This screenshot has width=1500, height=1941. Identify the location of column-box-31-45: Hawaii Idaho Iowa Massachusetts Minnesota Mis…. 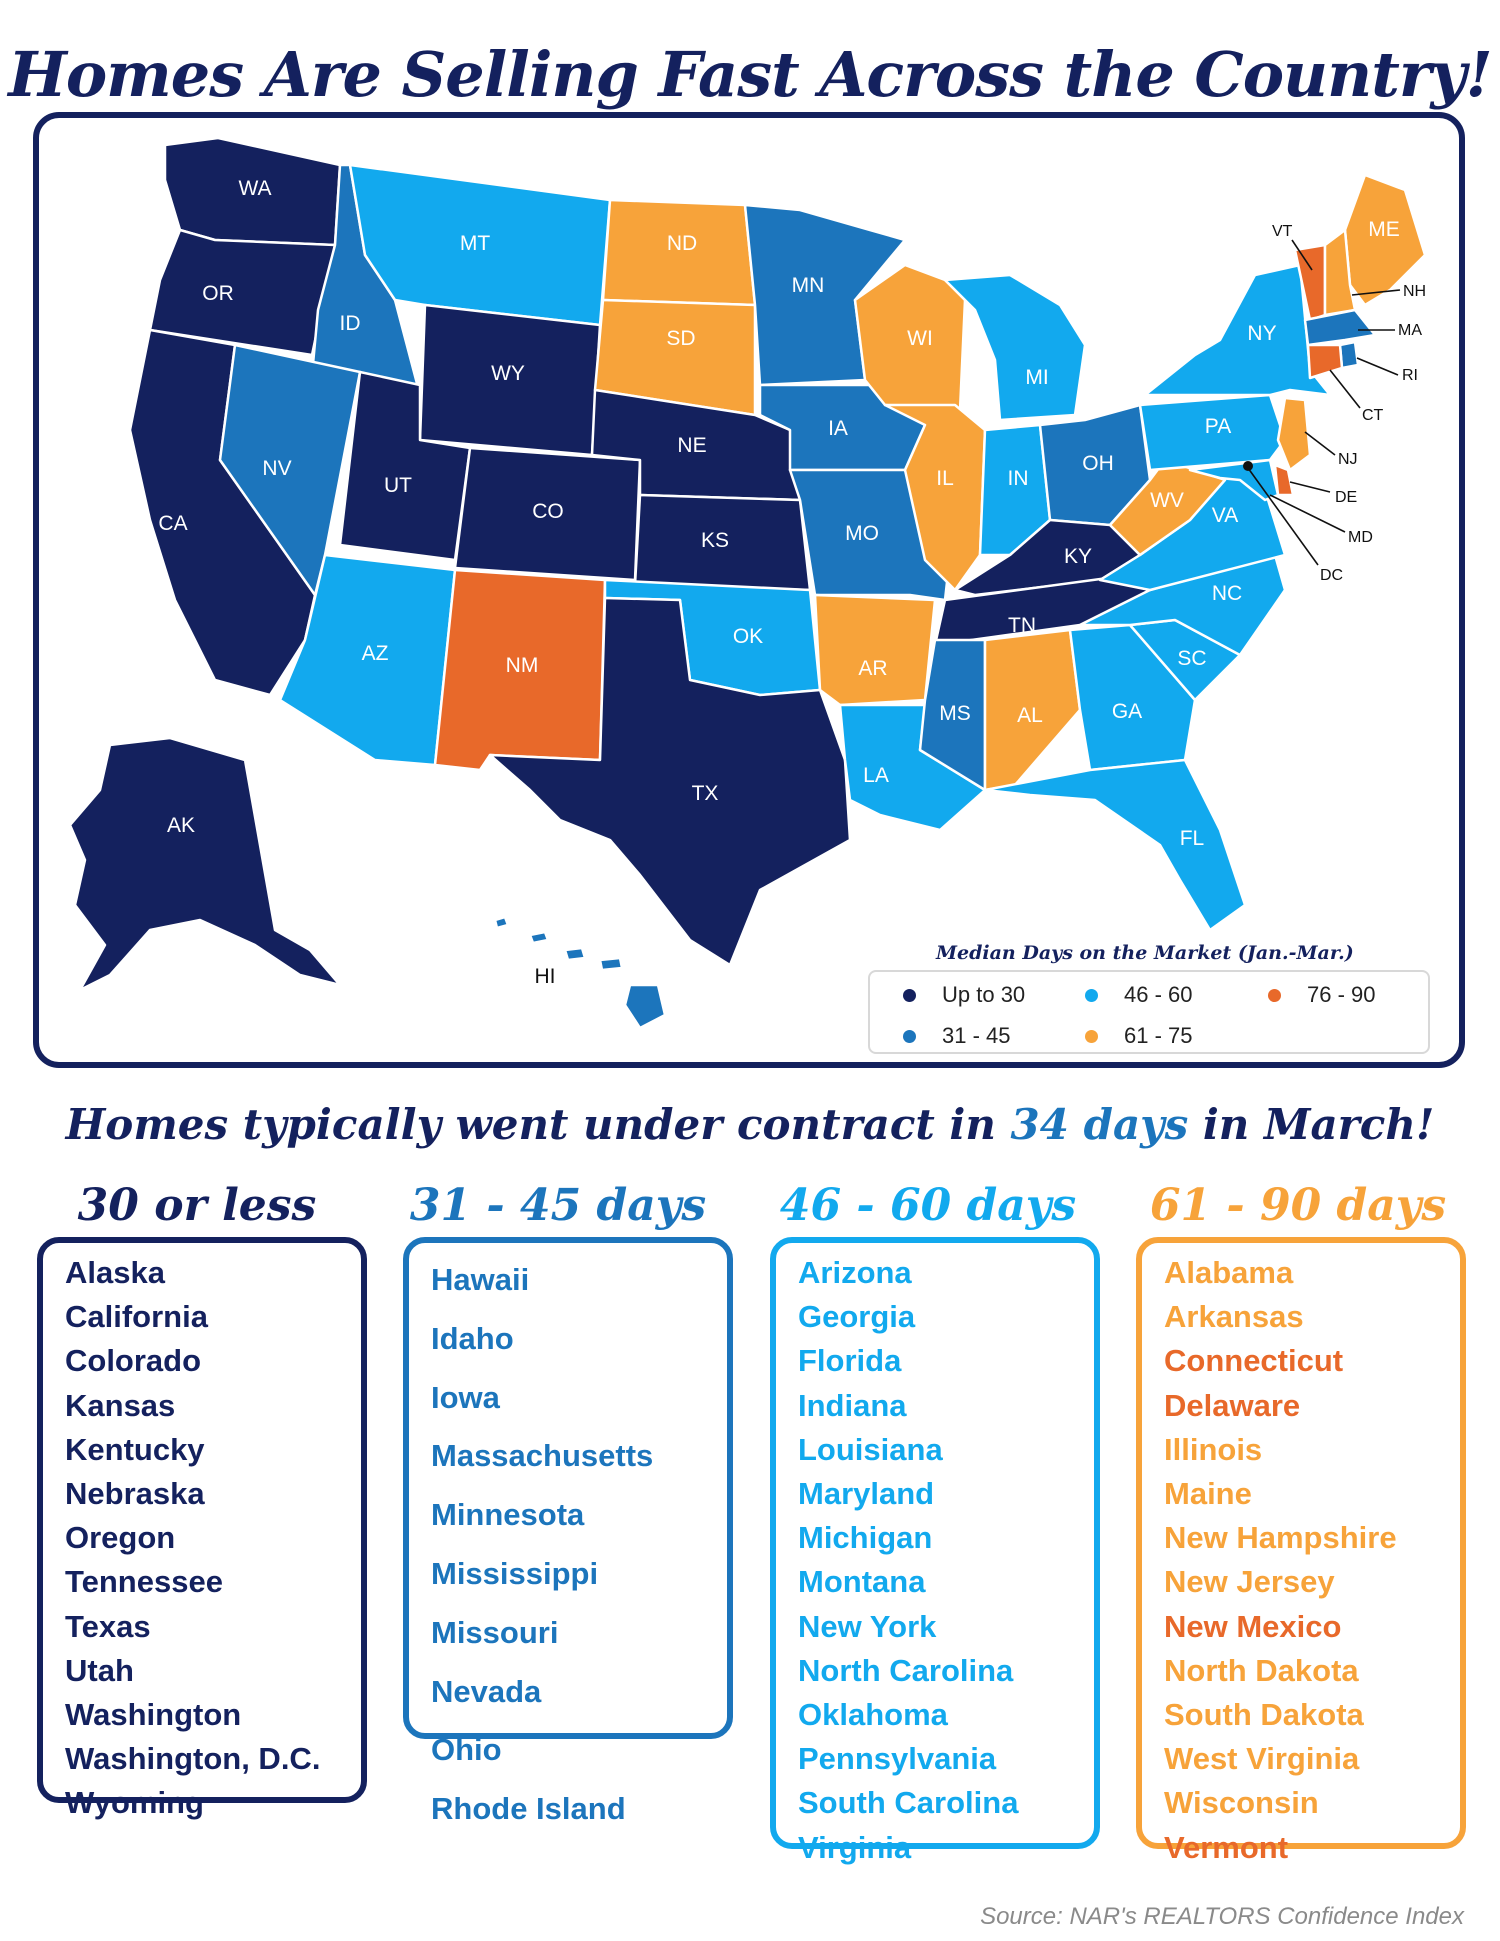
(568, 1531).